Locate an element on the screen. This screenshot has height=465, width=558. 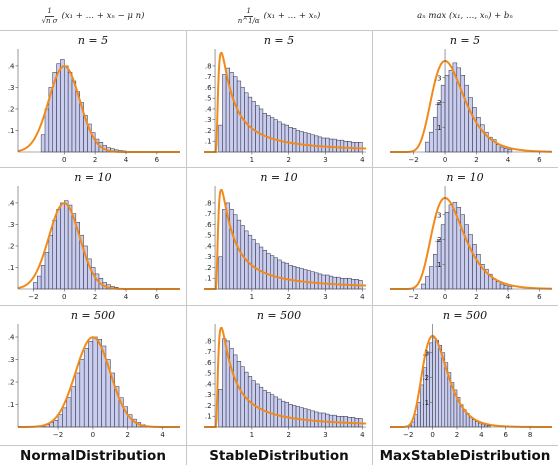
histogram-panel: n = 10 −2 0 2 4 6 .1 .2 .3 .4 is located at coordinates (93, 236).